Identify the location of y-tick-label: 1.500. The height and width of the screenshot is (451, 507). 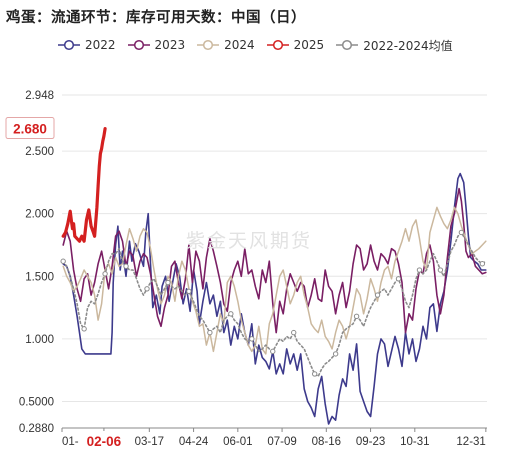
(39, 277).